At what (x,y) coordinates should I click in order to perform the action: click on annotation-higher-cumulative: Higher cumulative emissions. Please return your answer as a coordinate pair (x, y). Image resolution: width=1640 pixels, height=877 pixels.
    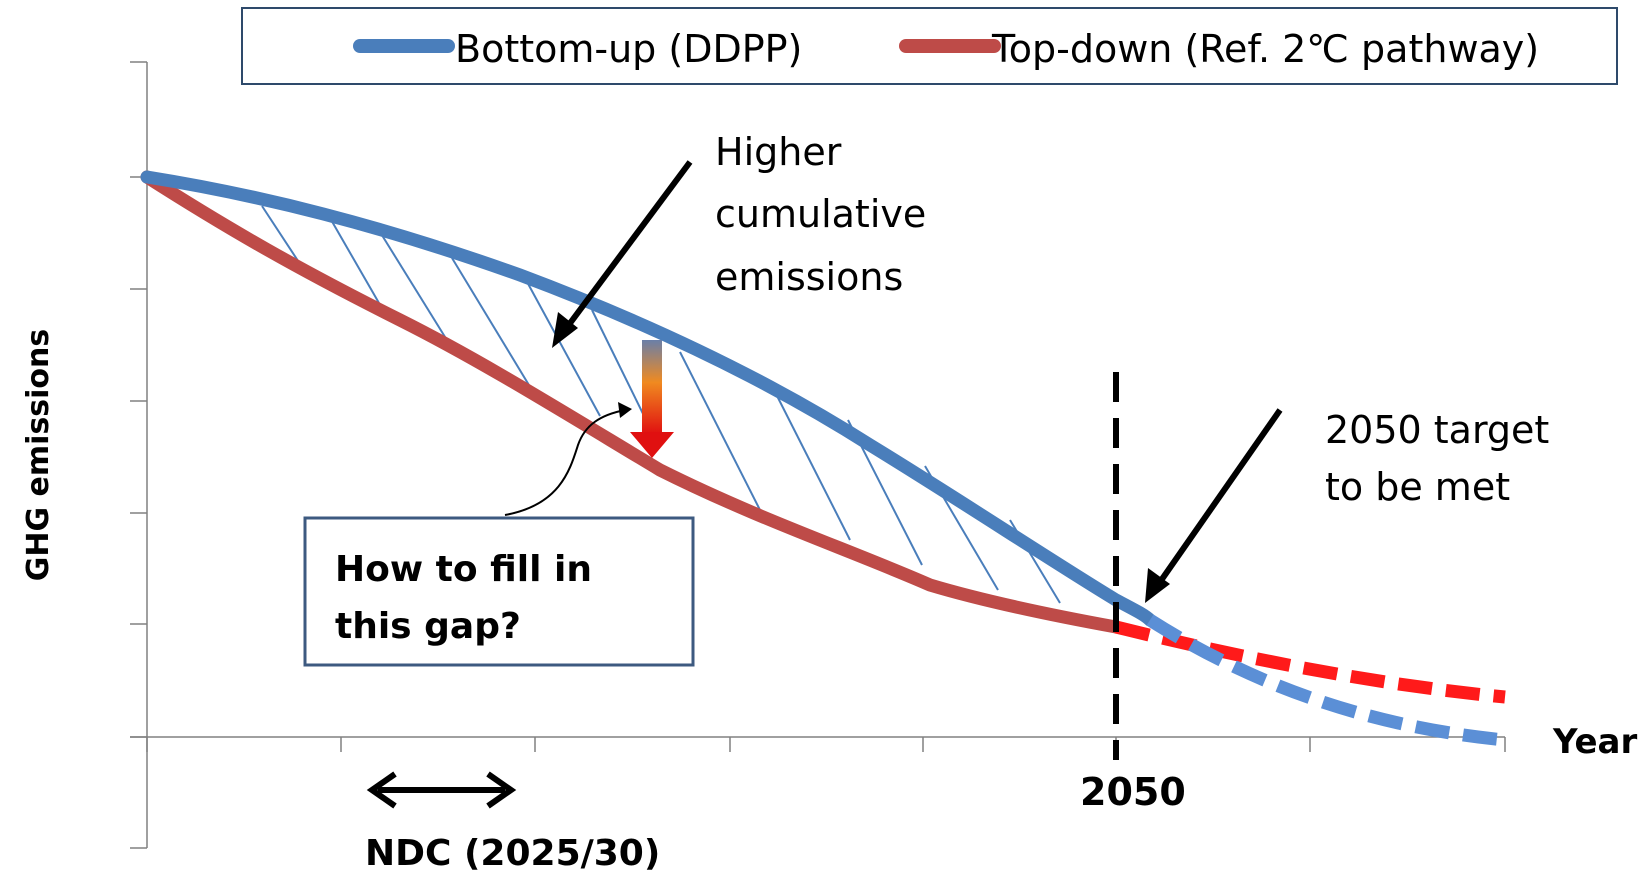
    Looking at the image, I should click on (820, 214).